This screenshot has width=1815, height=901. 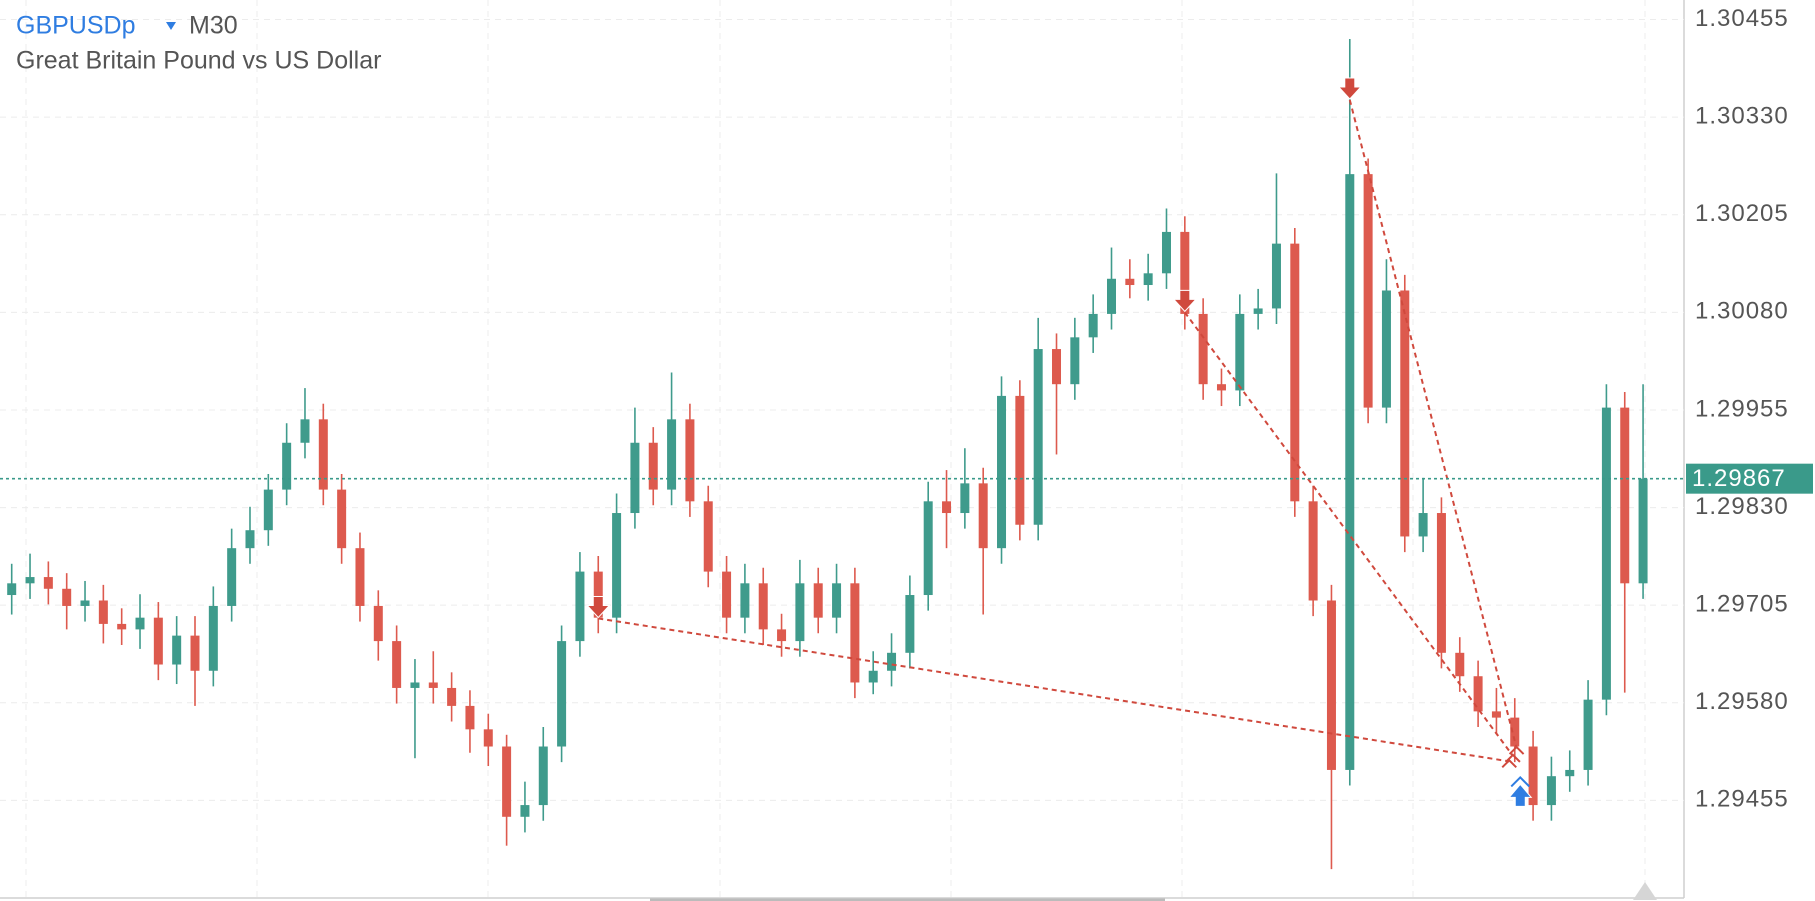 What do you see at coordinates (1742, 506) in the screenshot?
I see `y-tick-label: 1.29830` at bounding box center [1742, 506].